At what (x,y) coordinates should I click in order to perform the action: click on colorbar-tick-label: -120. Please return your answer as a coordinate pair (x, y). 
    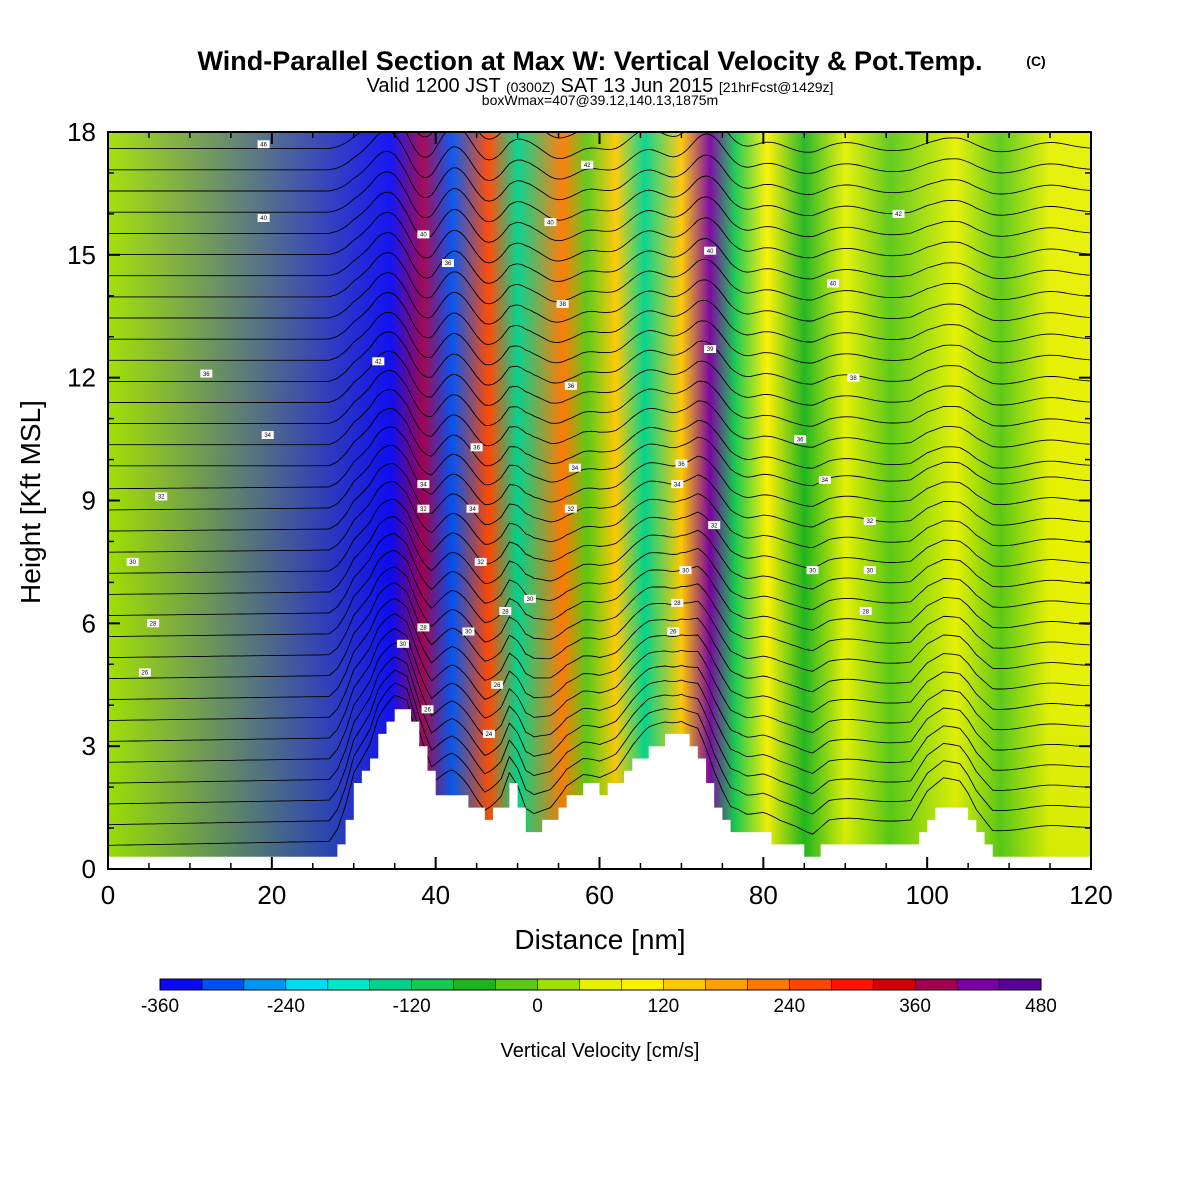
    Looking at the image, I should click on (412, 1006).